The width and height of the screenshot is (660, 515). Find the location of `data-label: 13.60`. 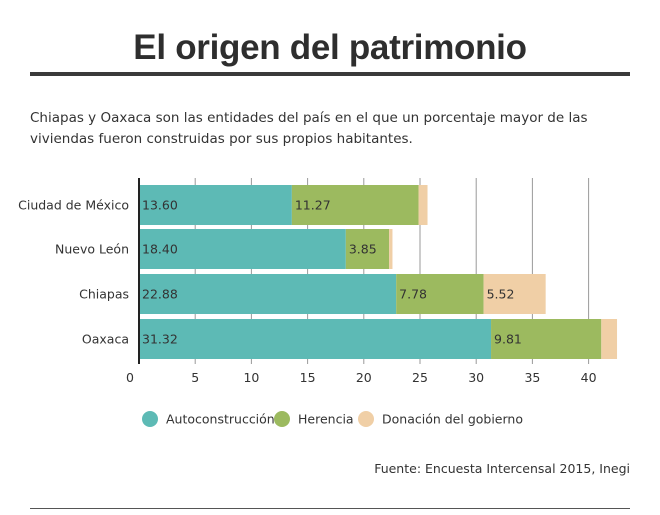

data-label: 13.60 is located at coordinates (160, 205).